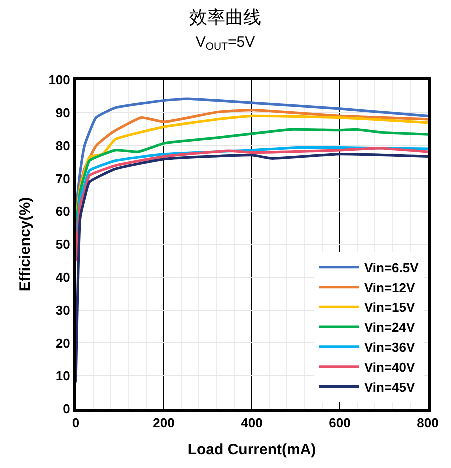 The width and height of the screenshot is (451, 468). What do you see at coordinates (63, 212) in the screenshot?
I see `y-tick-label: 60` at bounding box center [63, 212].